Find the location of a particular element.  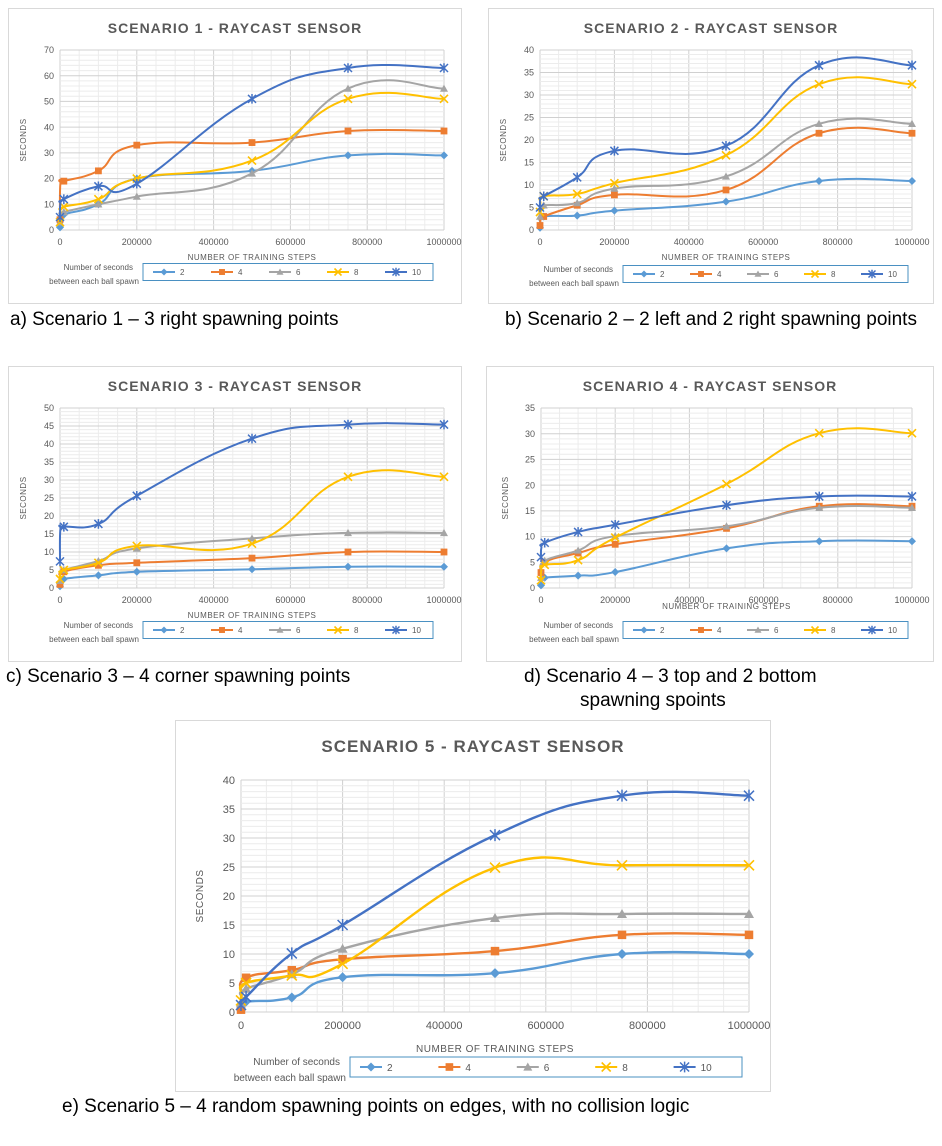

legend-label-2: 2 is located at coordinates (390, 1068).